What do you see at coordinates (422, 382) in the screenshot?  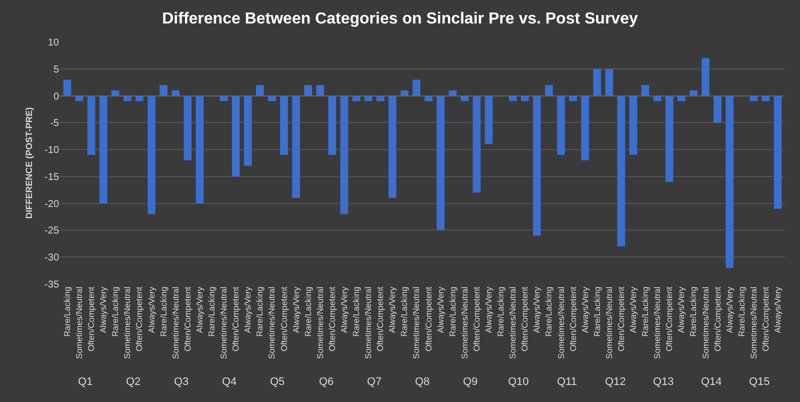 I see `text: Q8` at bounding box center [422, 382].